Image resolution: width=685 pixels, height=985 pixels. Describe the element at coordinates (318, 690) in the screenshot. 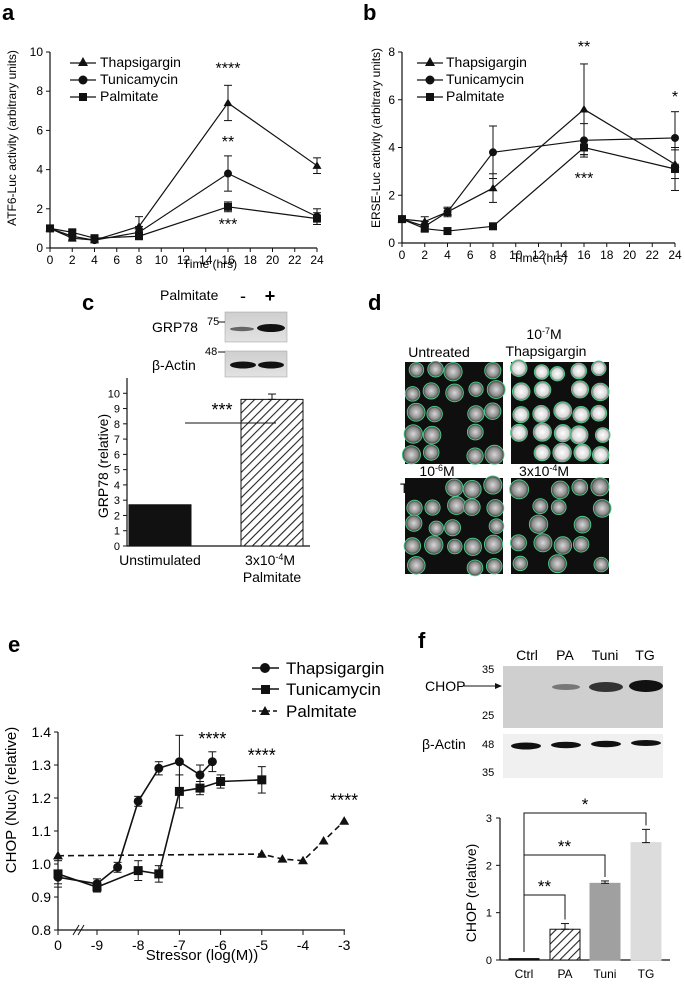

I see `legend-e: Thapsigargin Tunicamycin Palmitate` at that location.